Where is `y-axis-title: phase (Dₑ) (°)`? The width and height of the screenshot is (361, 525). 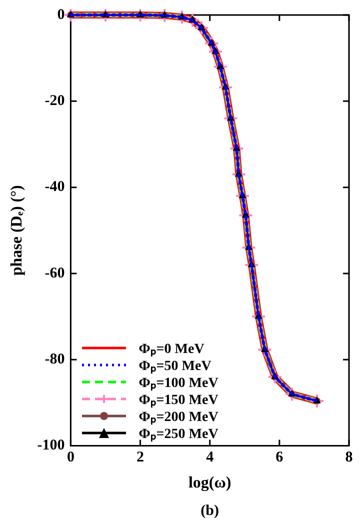
y-axis-title: phase (Dₑ) (°) is located at coordinates (17, 230).